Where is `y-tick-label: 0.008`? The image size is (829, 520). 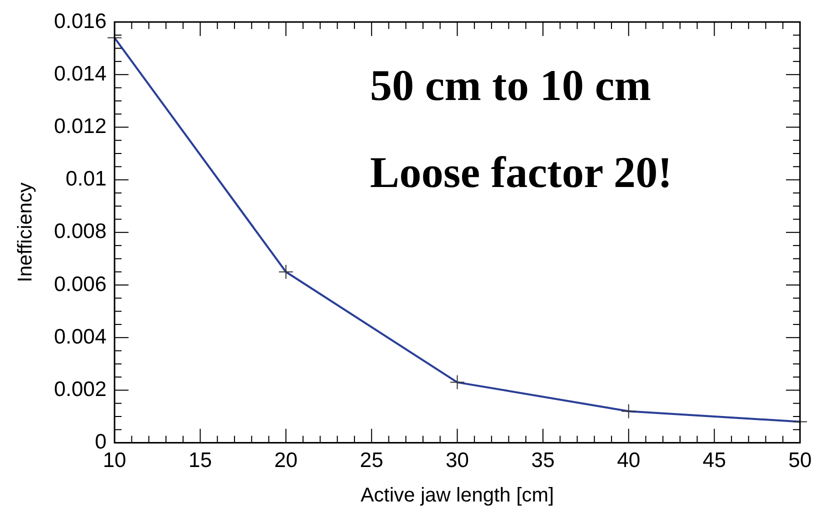 y-tick-label: 0.008 is located at coordinates (80, 232).